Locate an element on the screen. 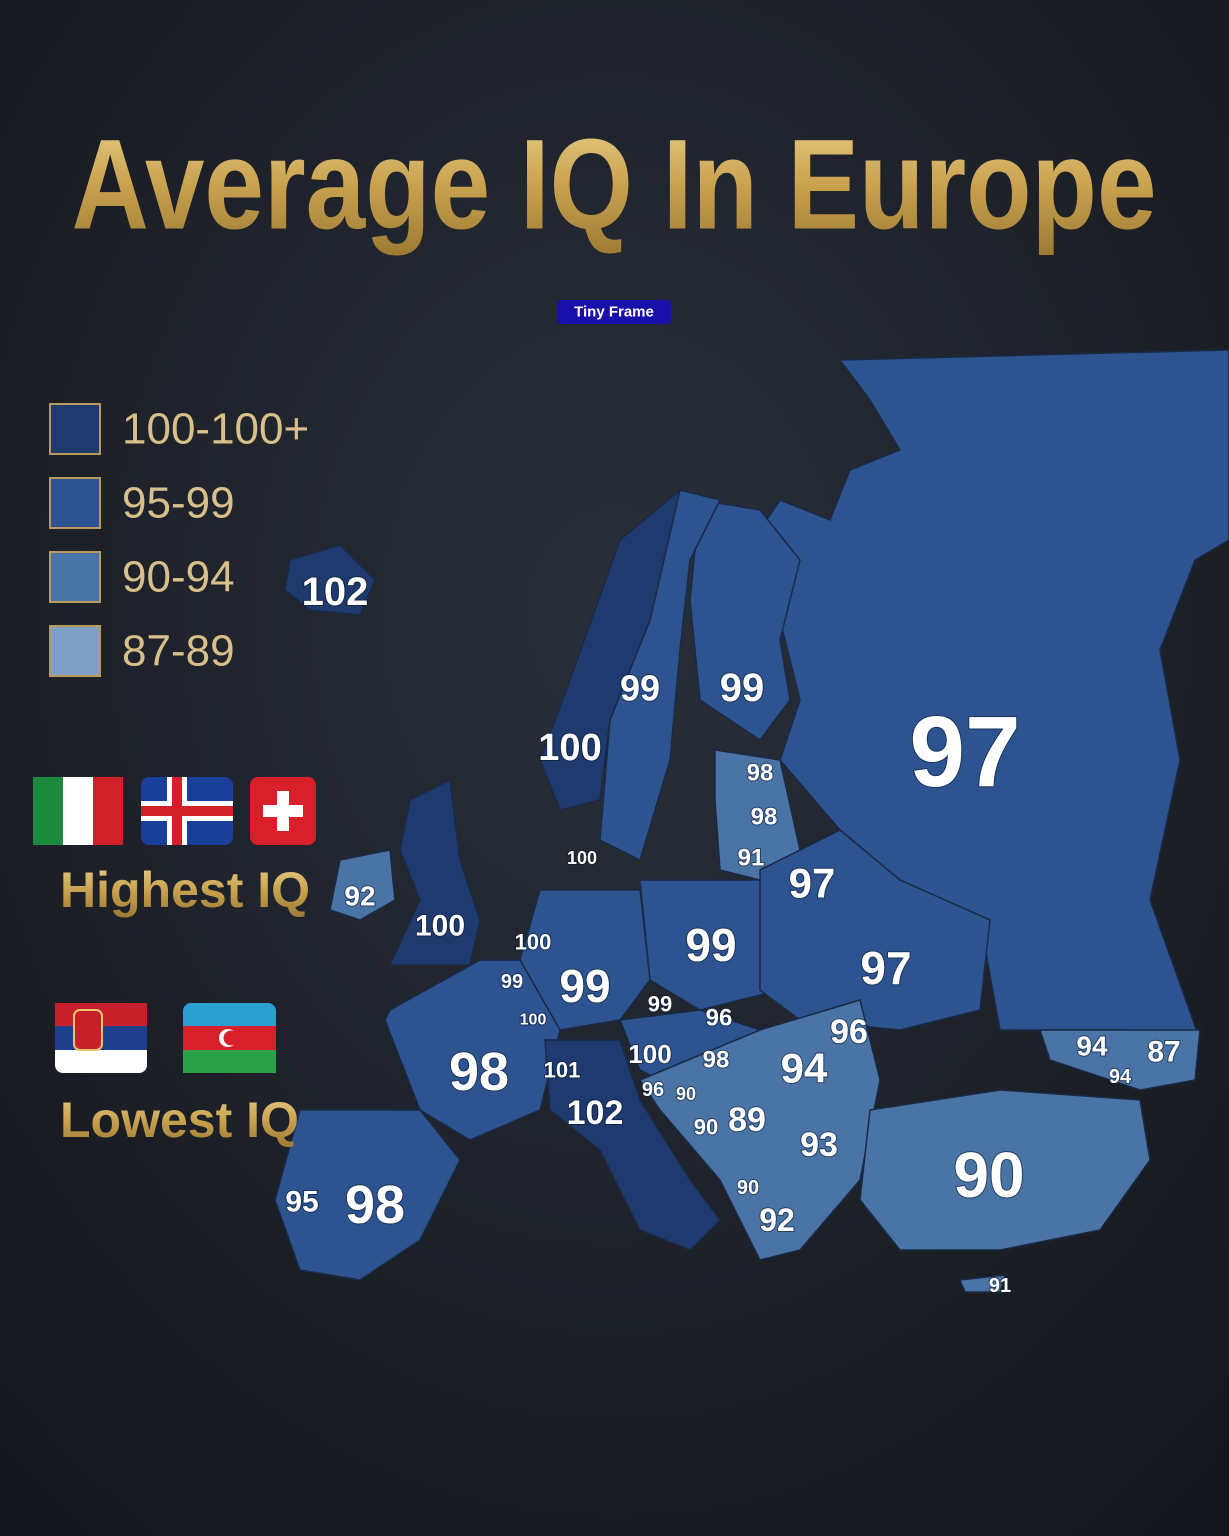 The width and height of the screenshot is (1229, 1536). legend: 100-100+ 95-99 90-94 87-89 is located at coordinates (179, 540).